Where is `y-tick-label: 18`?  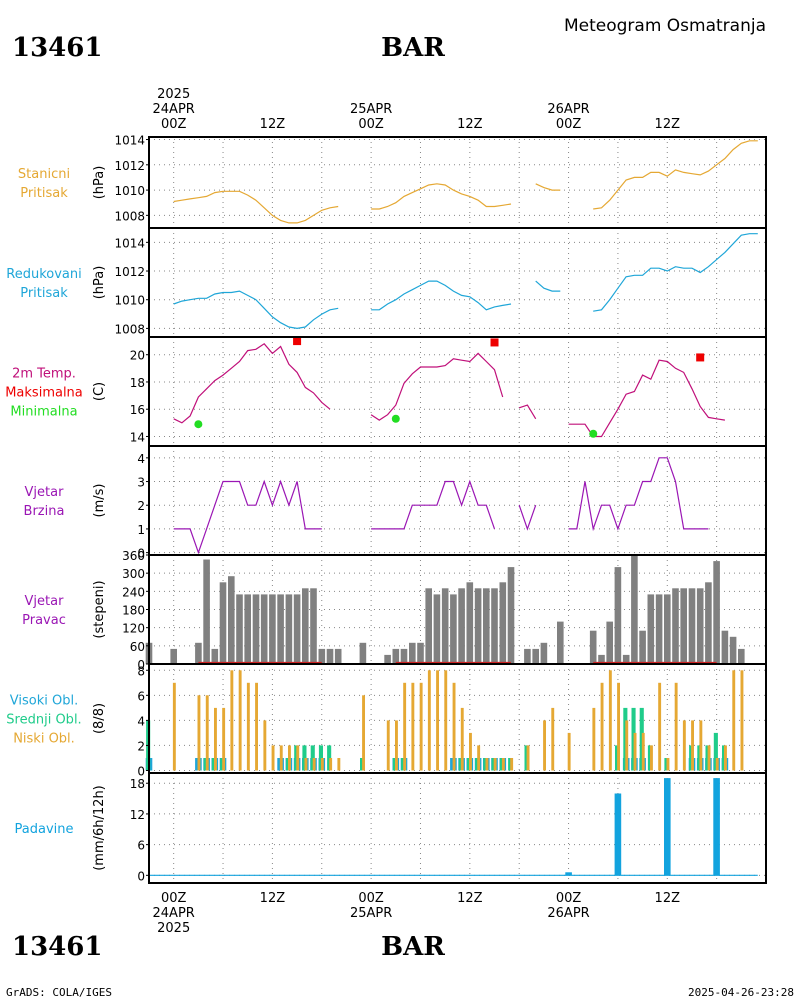 y-tick-label: 18 is located at coordinates (137, 784).